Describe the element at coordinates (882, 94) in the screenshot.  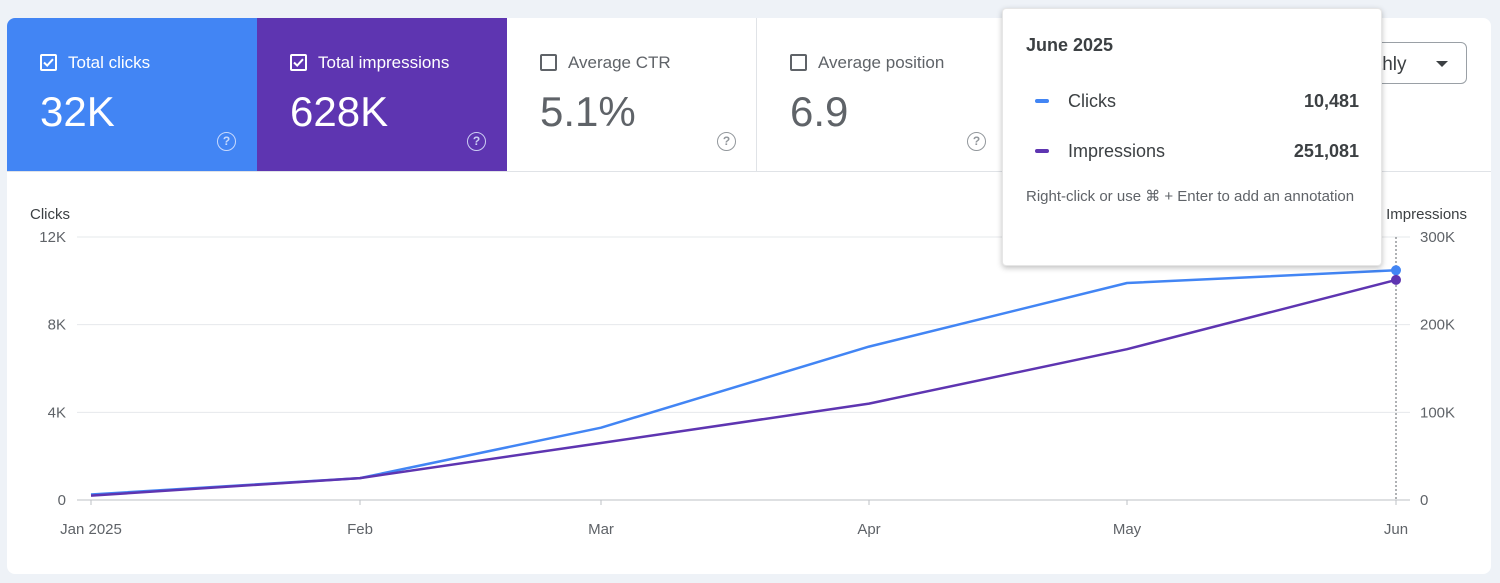
I see `card-average-position: Average position 6.9 ?` at that location.